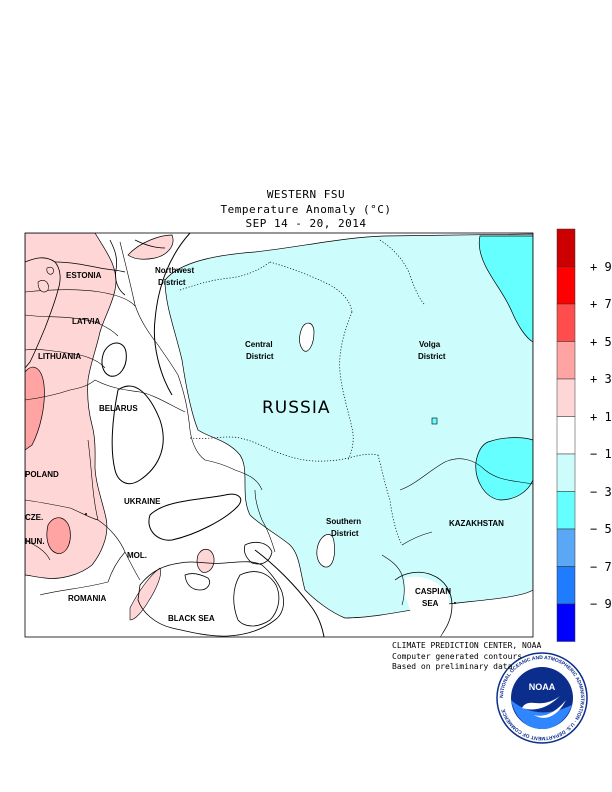 This screenshot has width=612, height=792. What do you see at coordinates (467, 645) in the screenshot?
I see `credit-line-1: CLIMATE PREDICTION CENTER, NOAA` at bounding box center [467, 645].